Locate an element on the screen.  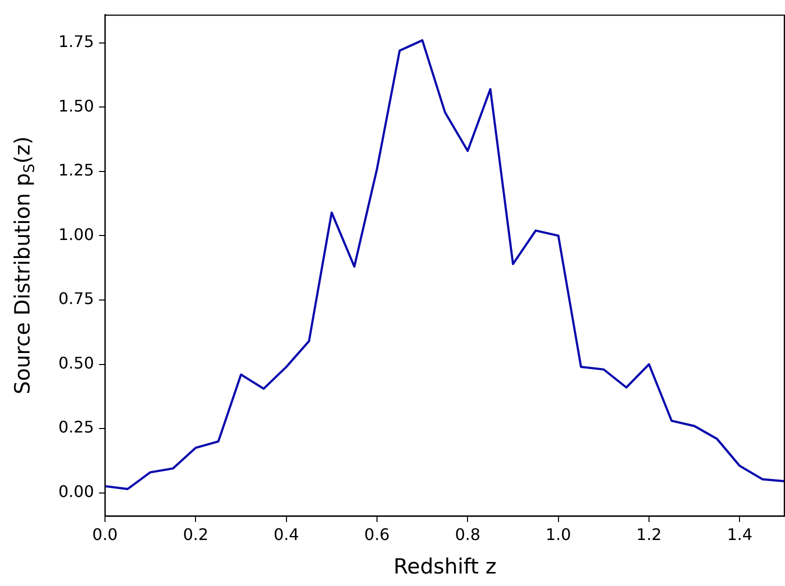
x-tick-label: 0.0 is located at coordinates (105, 534).